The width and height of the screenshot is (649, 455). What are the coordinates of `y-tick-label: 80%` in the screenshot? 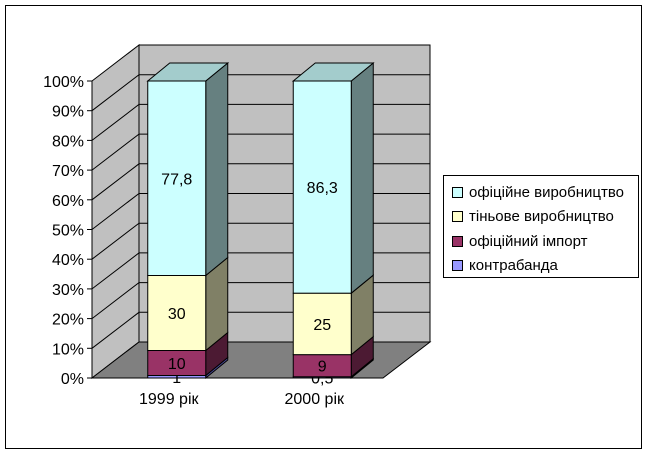 It's located at (68, 141).